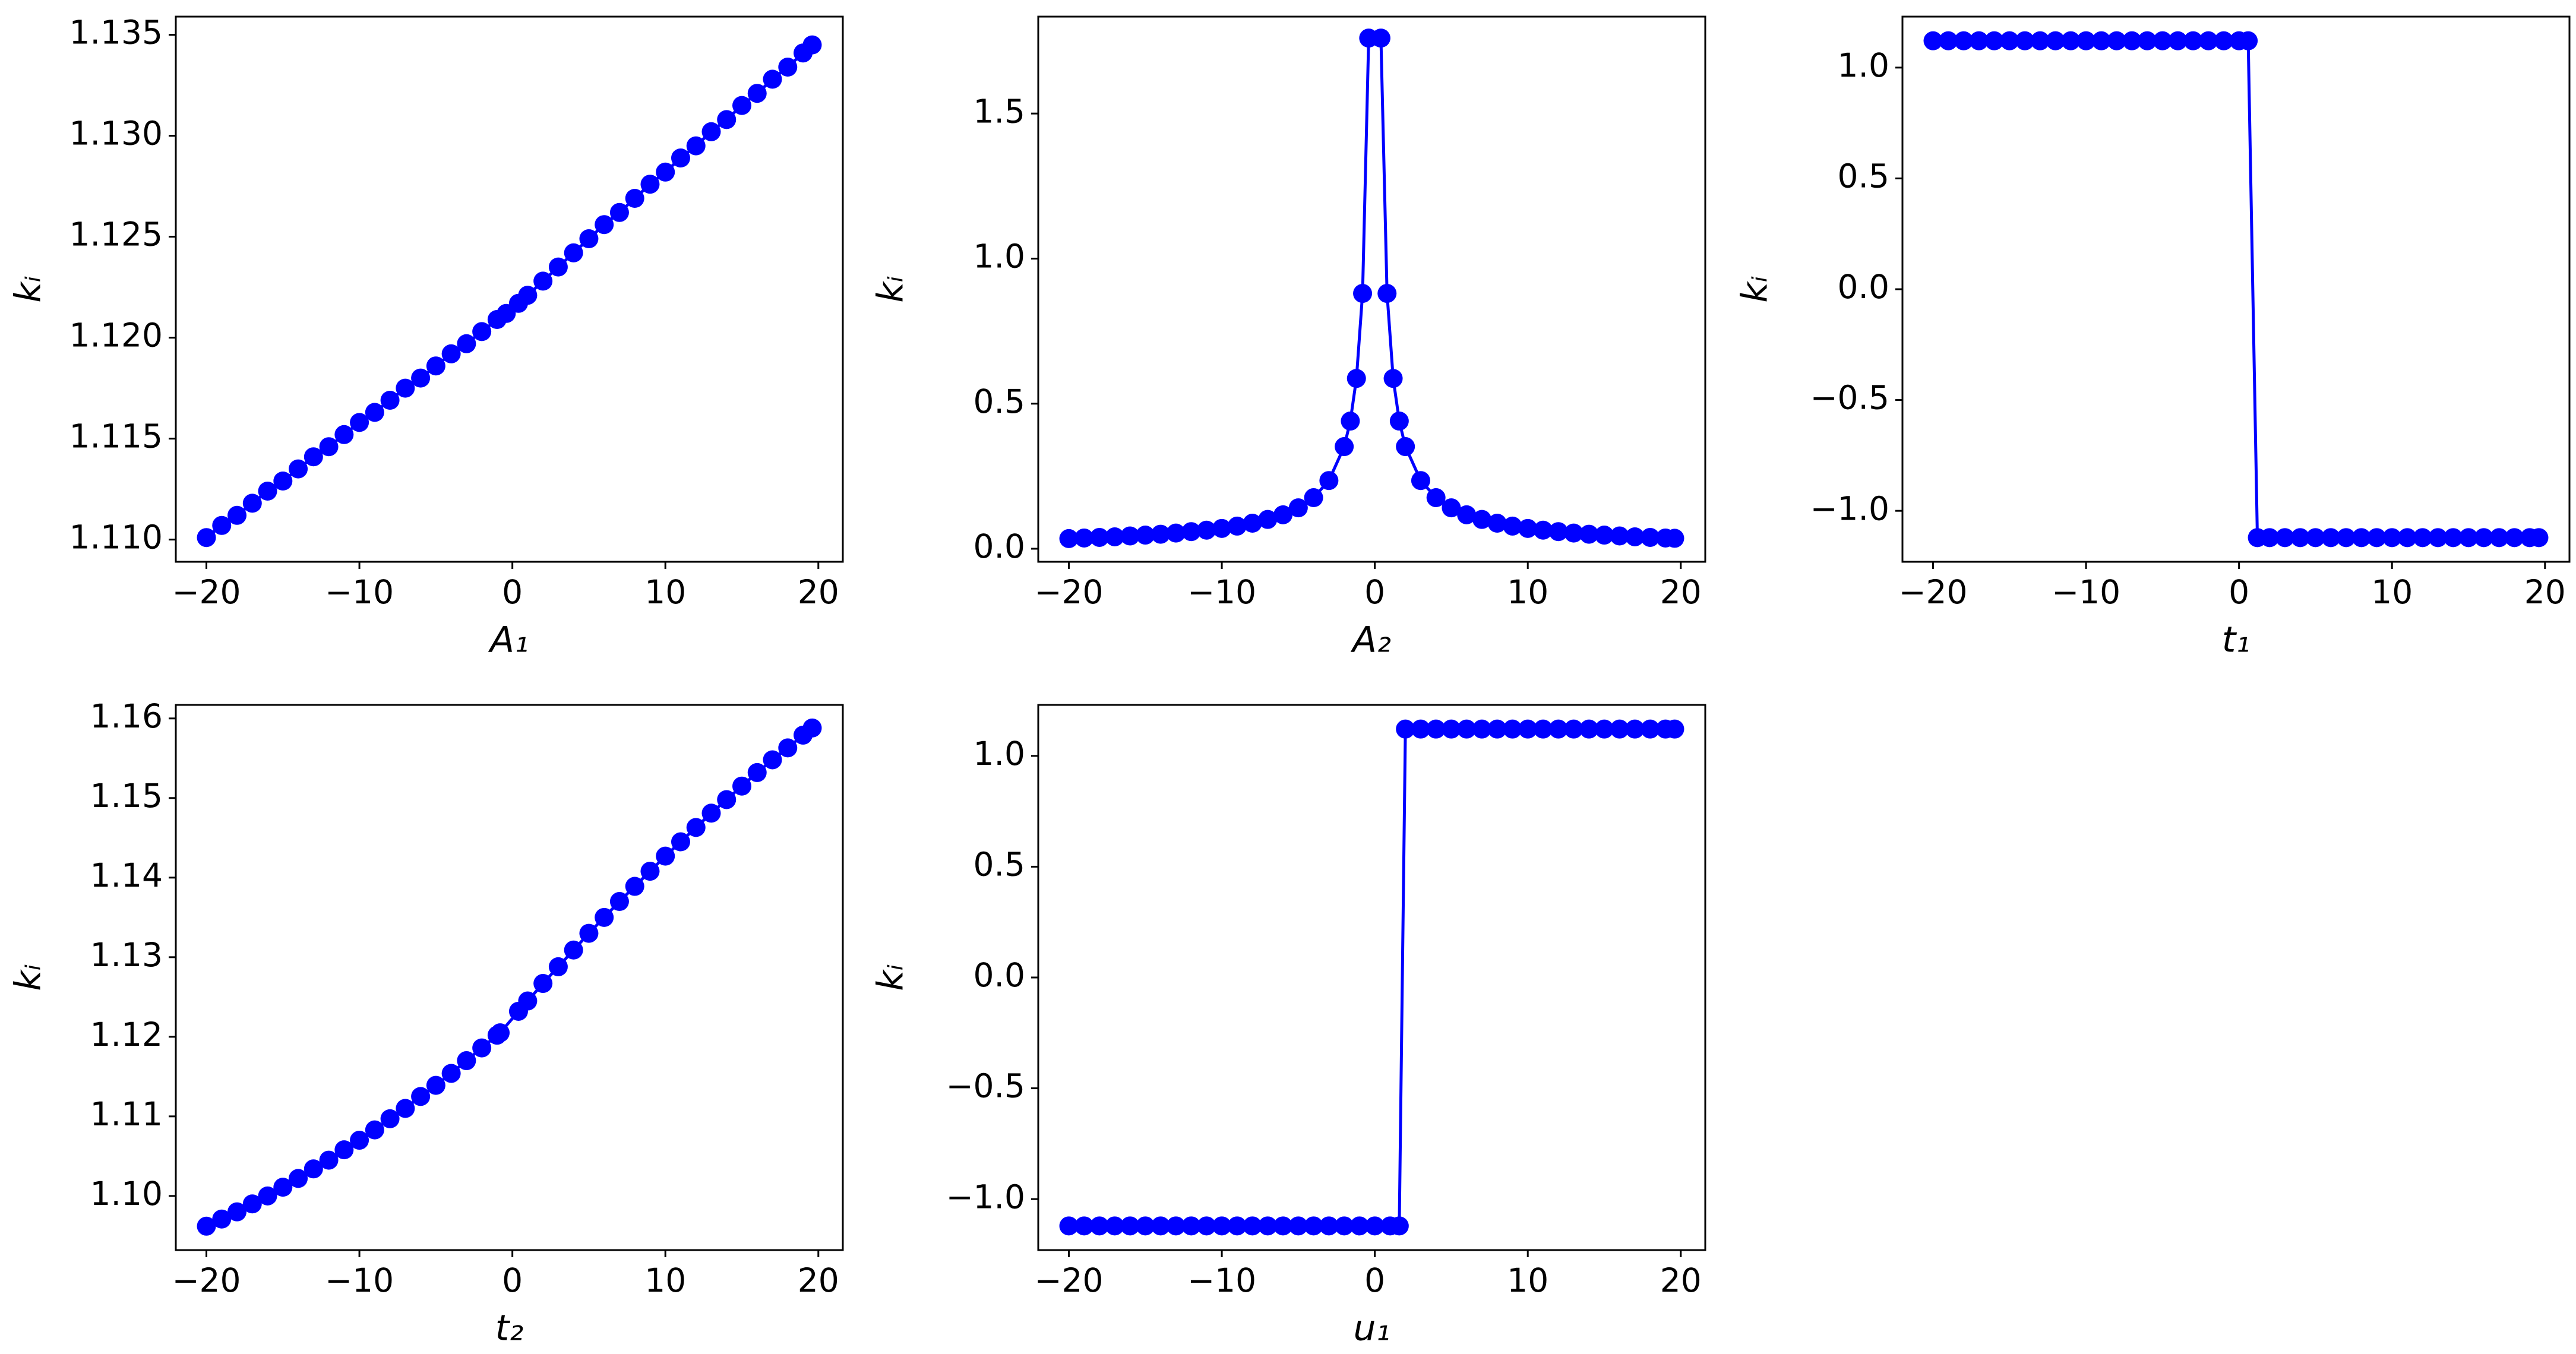 This screenshot has height=1354, width=2576. I want to click on y-tick-label: 0.5, so click(999, 401).